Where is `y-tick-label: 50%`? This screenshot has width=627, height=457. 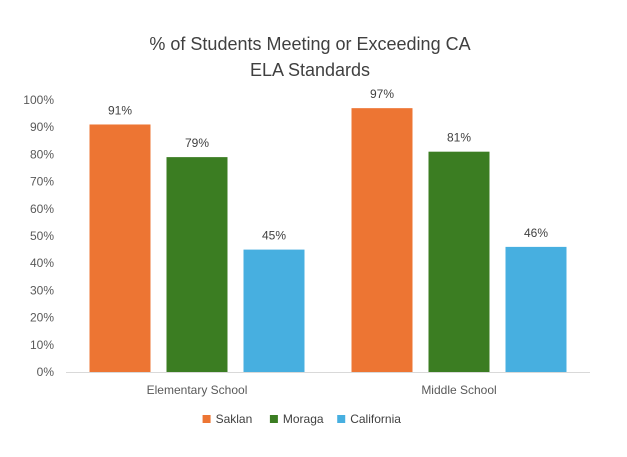 y-tick-label: 50% is located at coordinates (42, 236).